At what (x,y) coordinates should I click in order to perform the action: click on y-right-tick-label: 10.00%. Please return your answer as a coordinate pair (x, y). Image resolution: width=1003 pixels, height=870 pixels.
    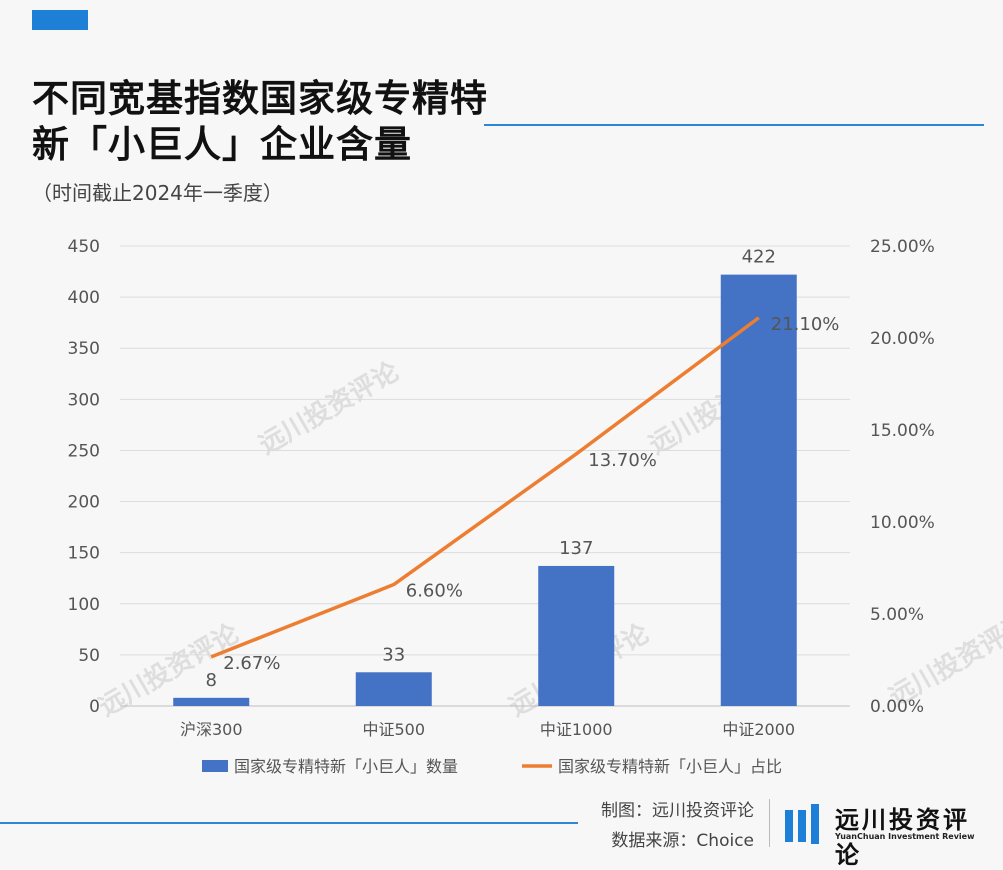
    Looking at the image, I should click on (902, 523).